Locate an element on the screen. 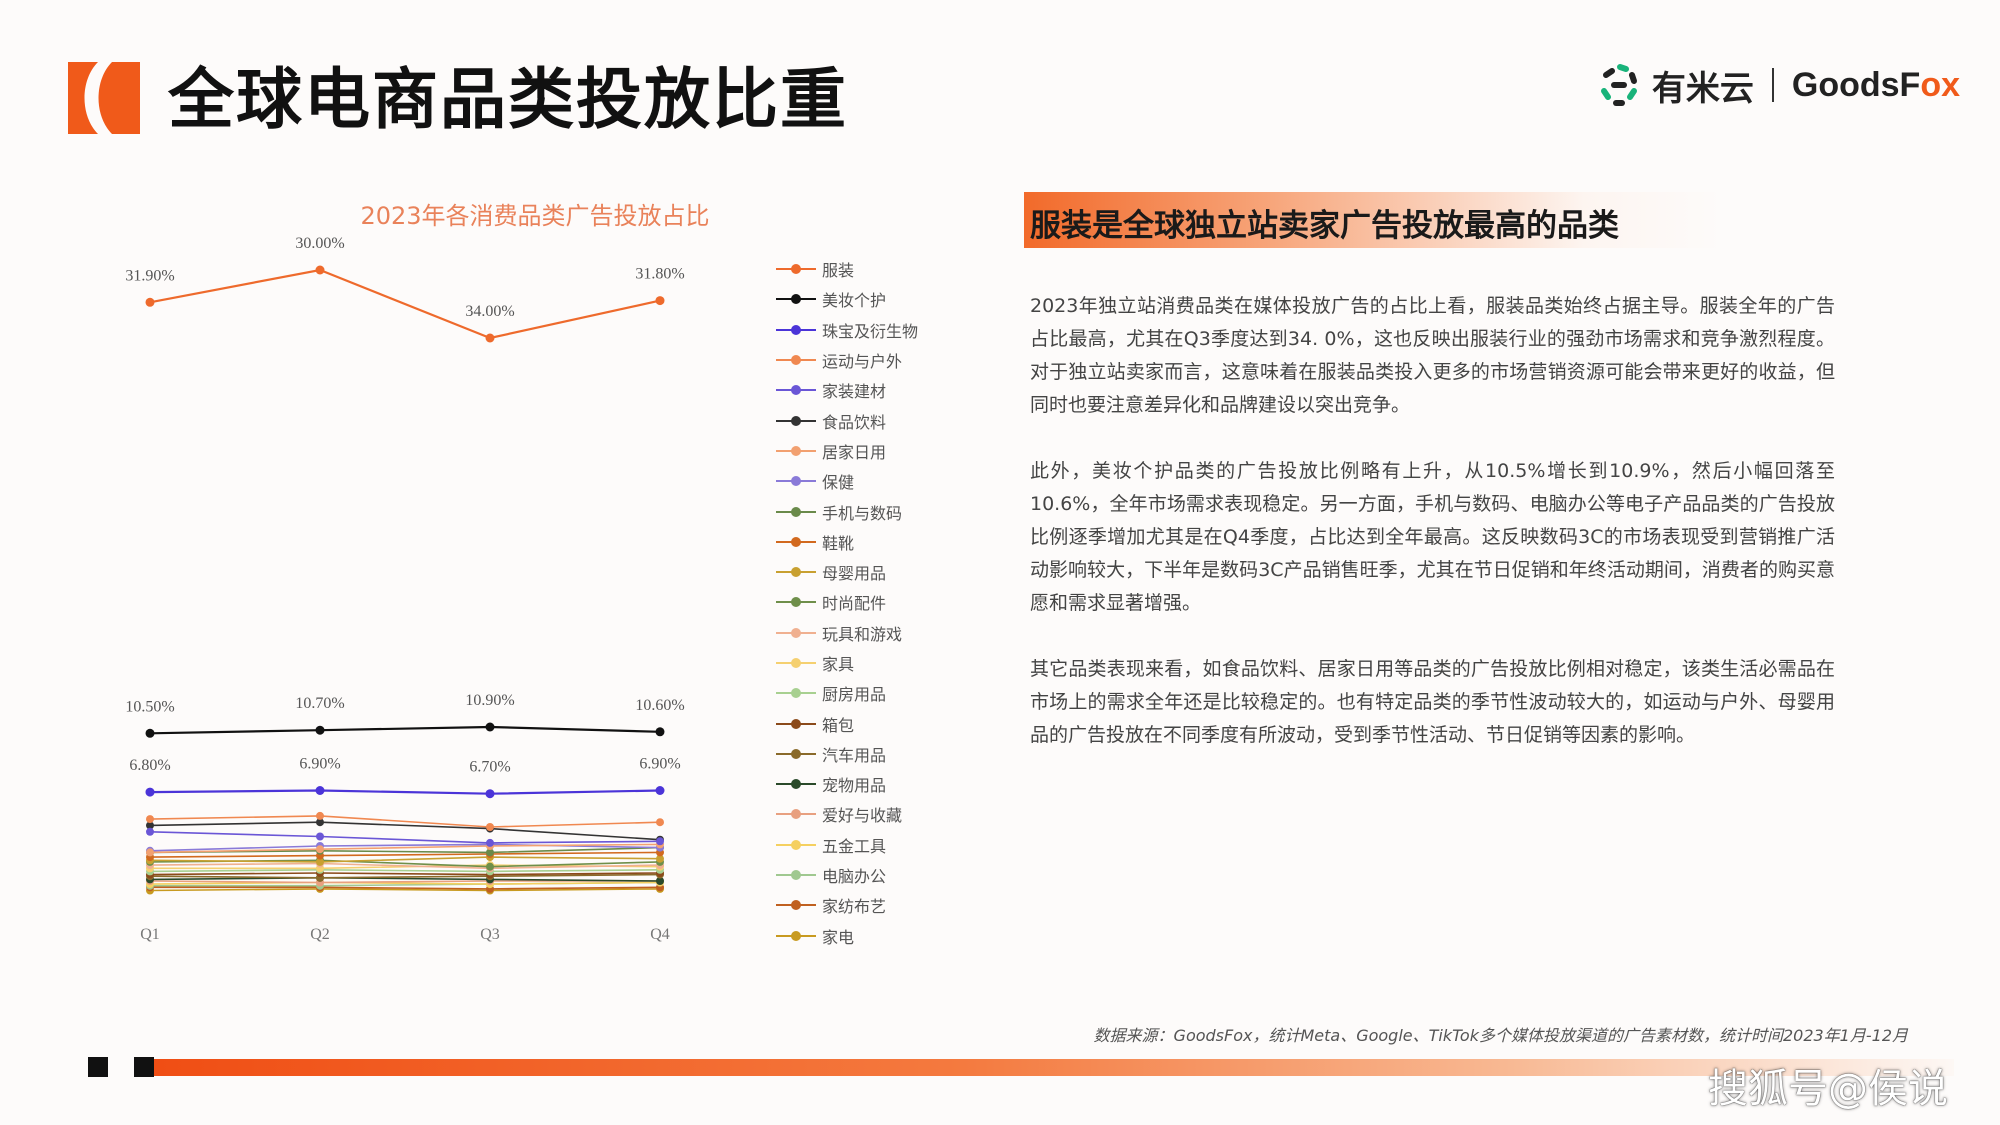 The height and width of the screenshot is (1125, 2000). legend-label: 五金工具 is located at coordinates (854, 846).